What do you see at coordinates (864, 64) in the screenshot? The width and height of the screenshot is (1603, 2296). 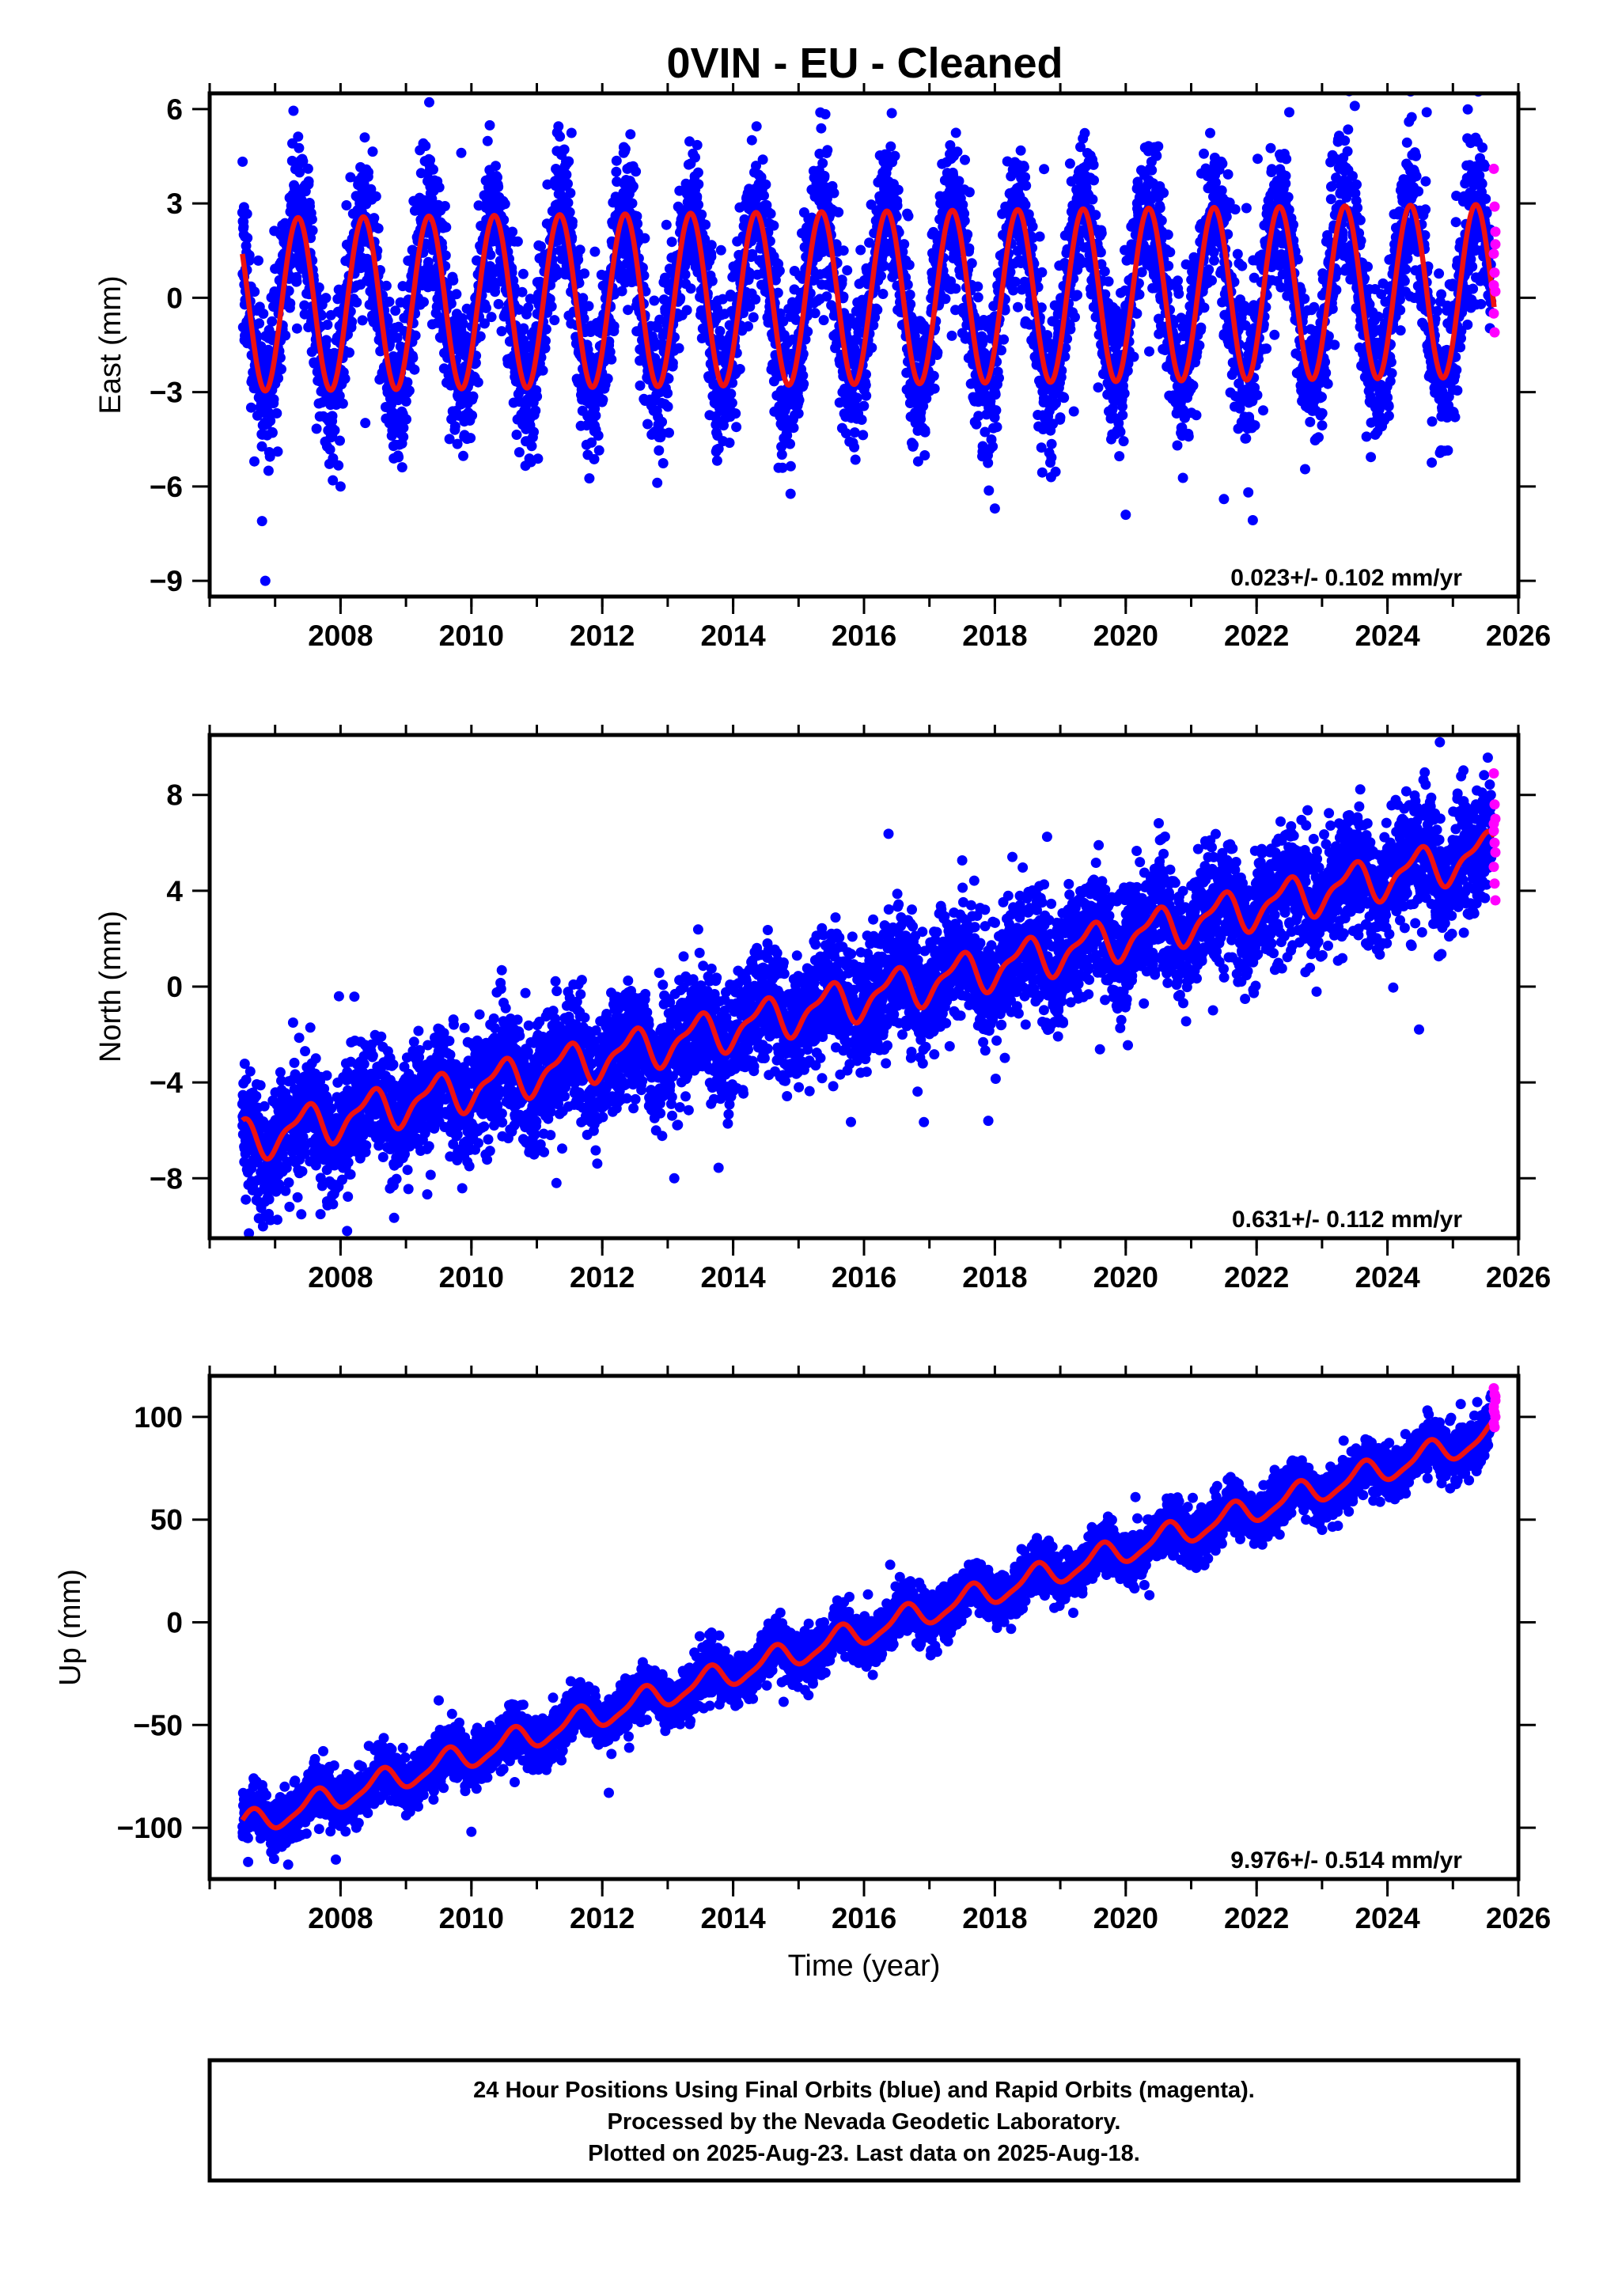 I see `figure-title: 0VIN - EU - Cleaned` at bounding box center [864, 64].